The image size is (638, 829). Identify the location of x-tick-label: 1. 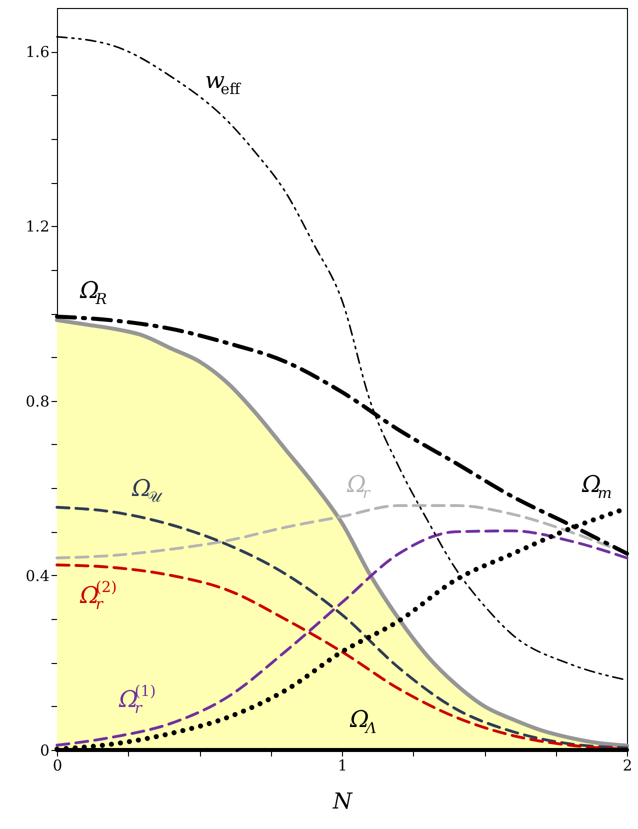
(343, 765).